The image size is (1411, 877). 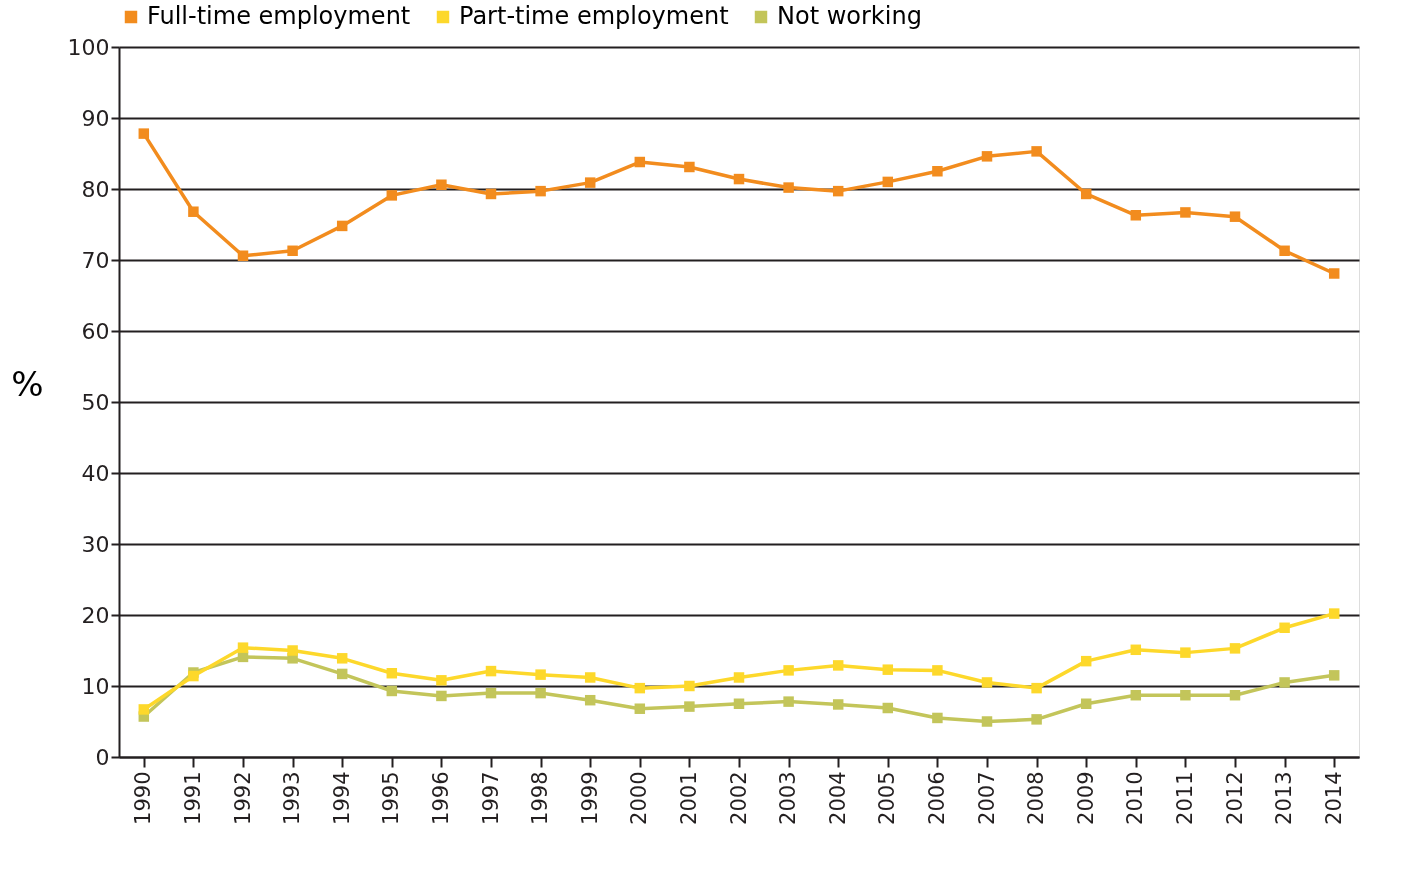 What do you see at coordinates (102, 757) in the screenshot?
I see `y-tick-label: 0` at bounding box center [102, 757].